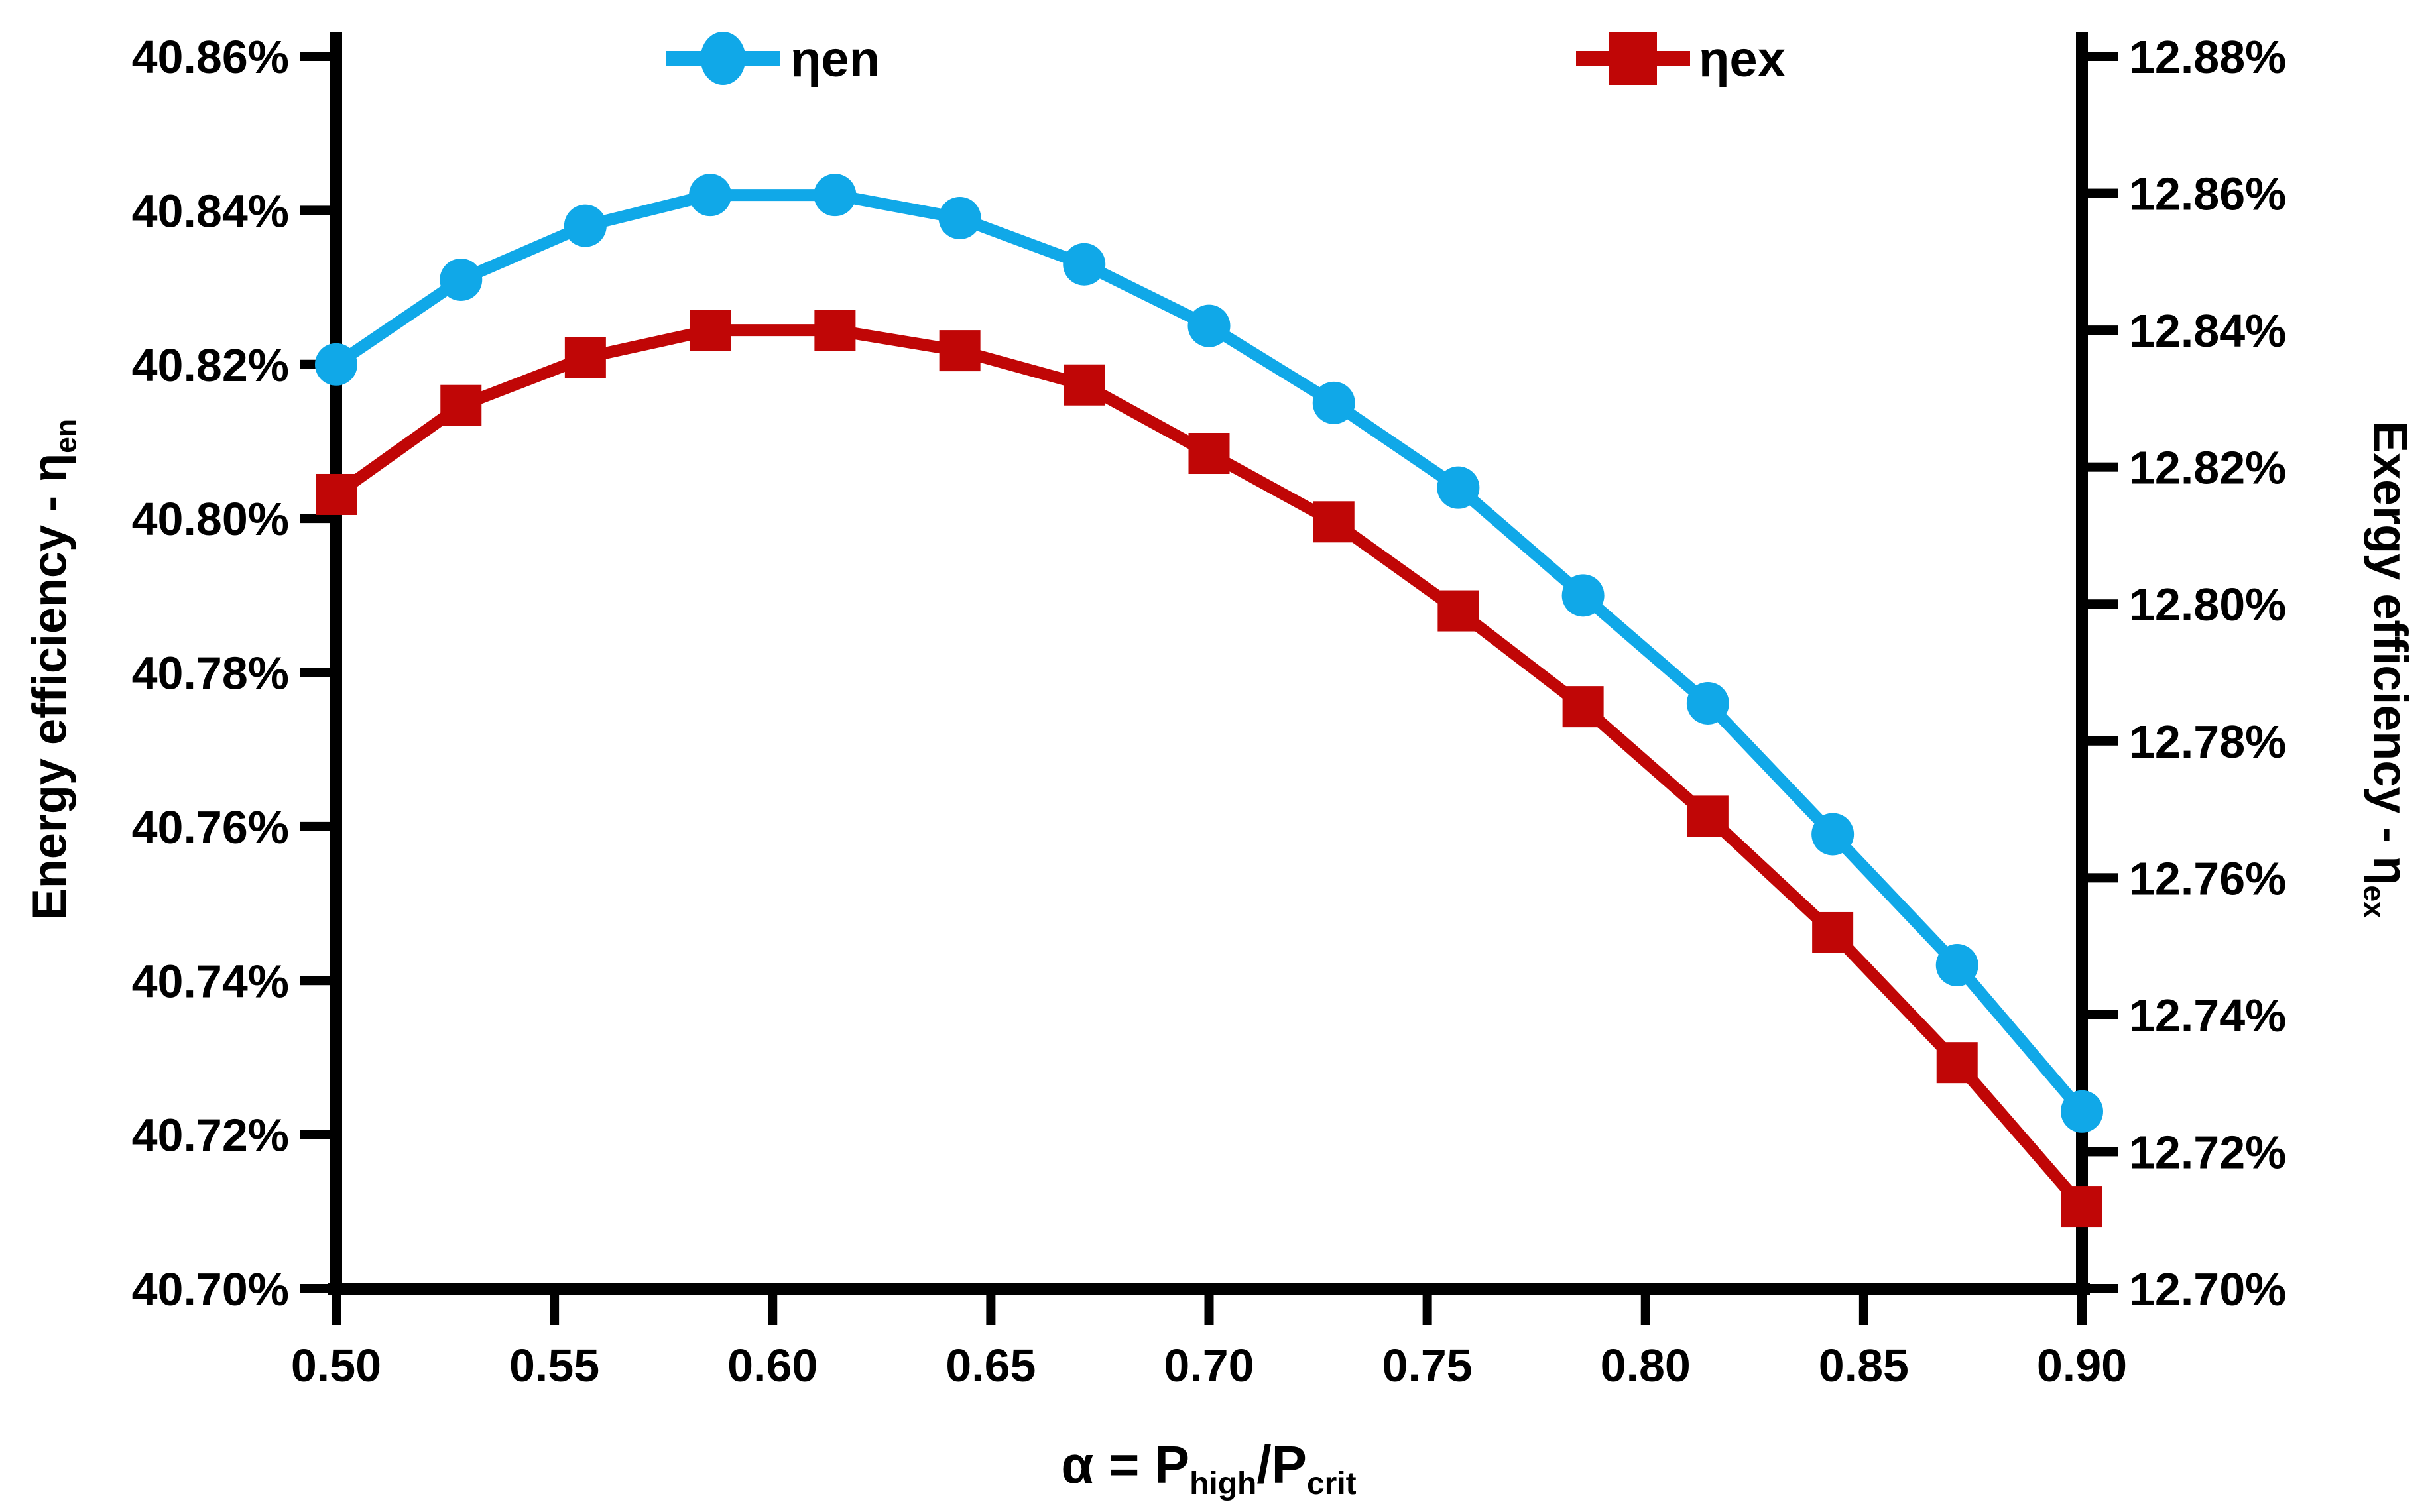  I want to click on y-axis-right-tick-label: 12.76%, so click(2207, 878).